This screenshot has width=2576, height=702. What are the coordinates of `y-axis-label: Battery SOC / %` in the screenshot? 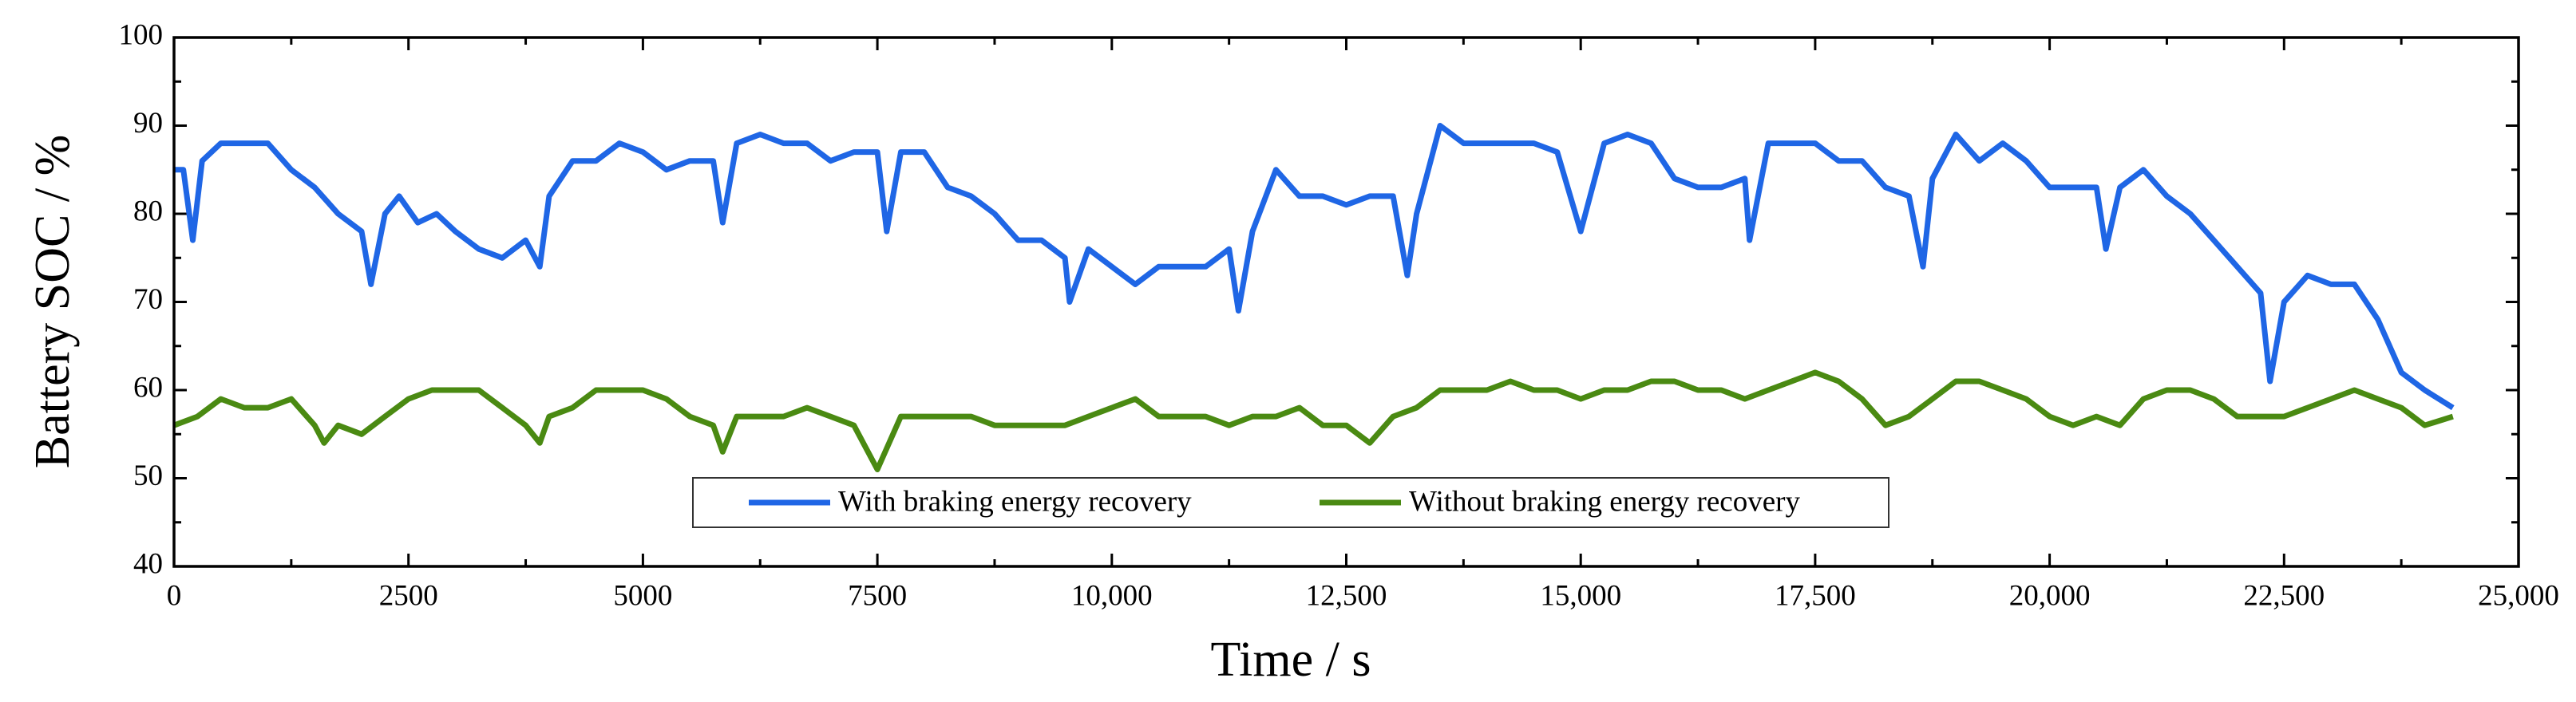 It's located at (53, 301).